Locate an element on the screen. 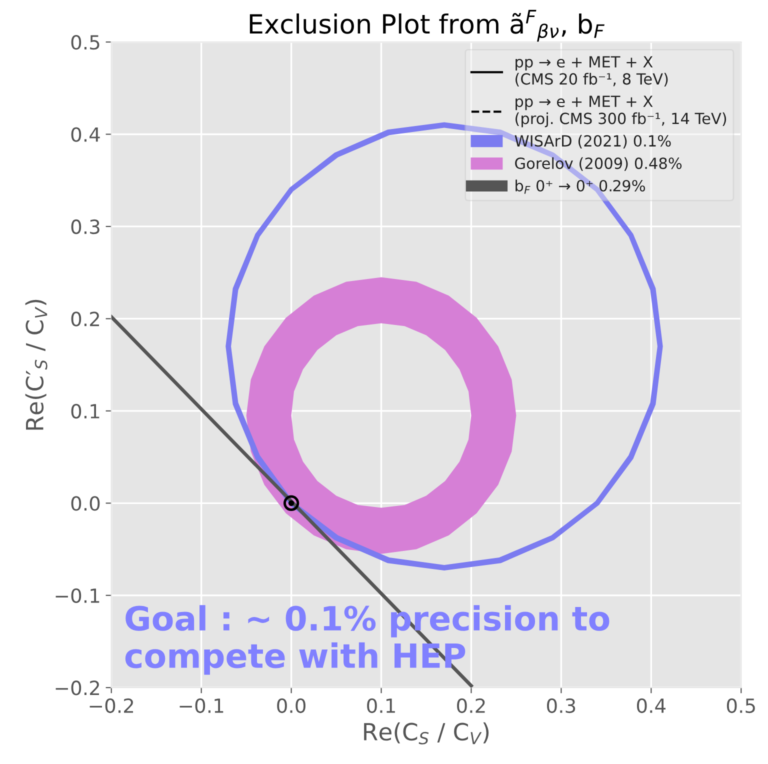 The width and height of the screenshot is (768, 764). y-tick-label: −0.1 is located at coordinates (78, 596).